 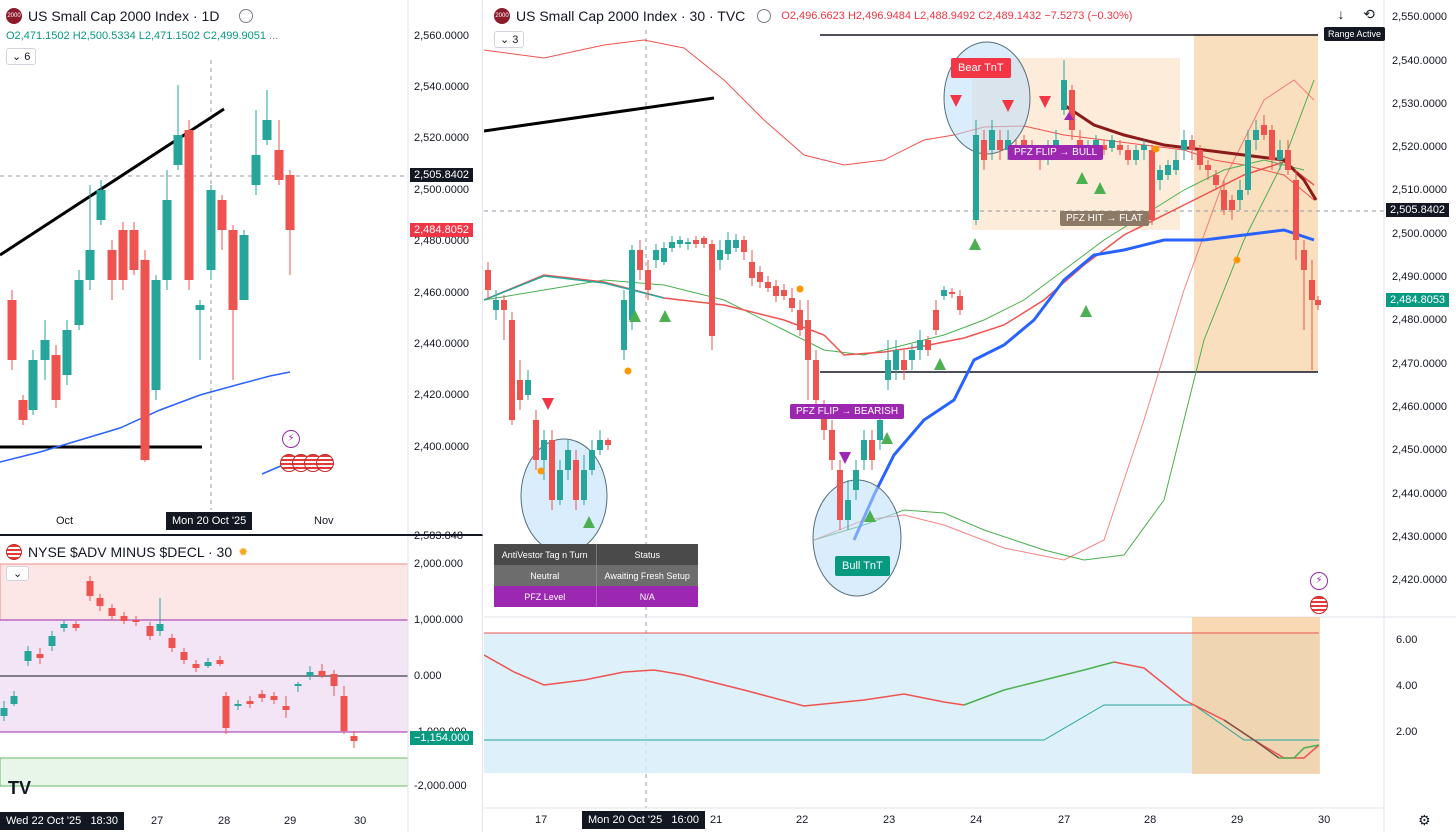 I want to click on left-date-axis: Oct Nov Mon 20 Oct '25, so click(x=204, y=522).